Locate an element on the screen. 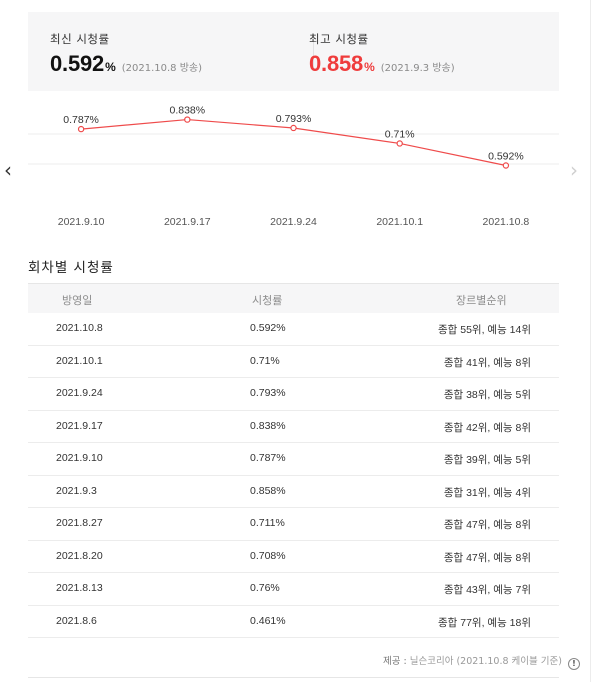 This screenshot has width=600, height=682. row-rating: 0.793% is located at coordinates (268, 393).